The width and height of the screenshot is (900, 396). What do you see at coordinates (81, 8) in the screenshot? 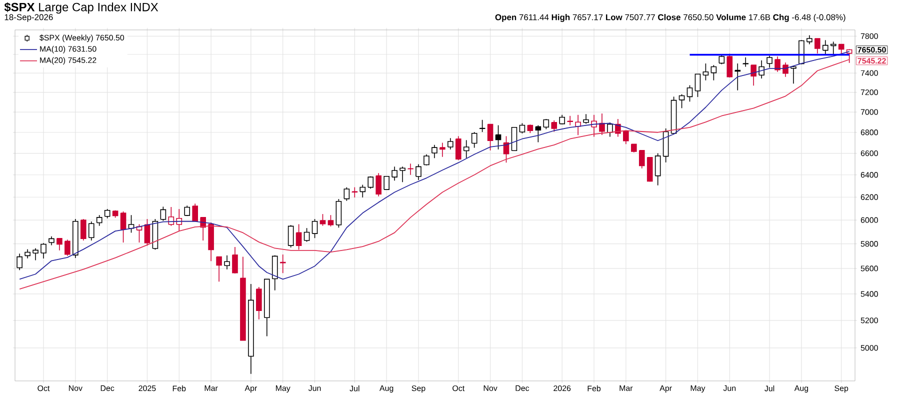
I see `chart-title: $SPX Large Cap Index INDX` at bounding box center [81, 8].